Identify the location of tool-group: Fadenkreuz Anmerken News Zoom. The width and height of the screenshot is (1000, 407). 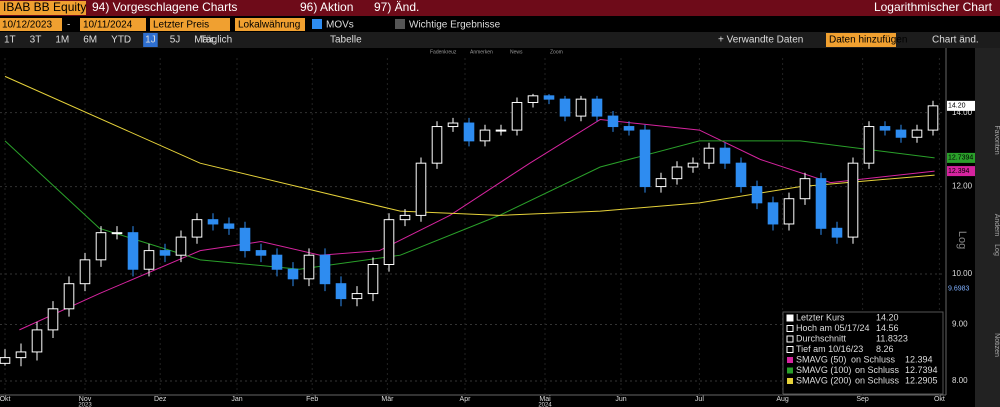
(496, 52).